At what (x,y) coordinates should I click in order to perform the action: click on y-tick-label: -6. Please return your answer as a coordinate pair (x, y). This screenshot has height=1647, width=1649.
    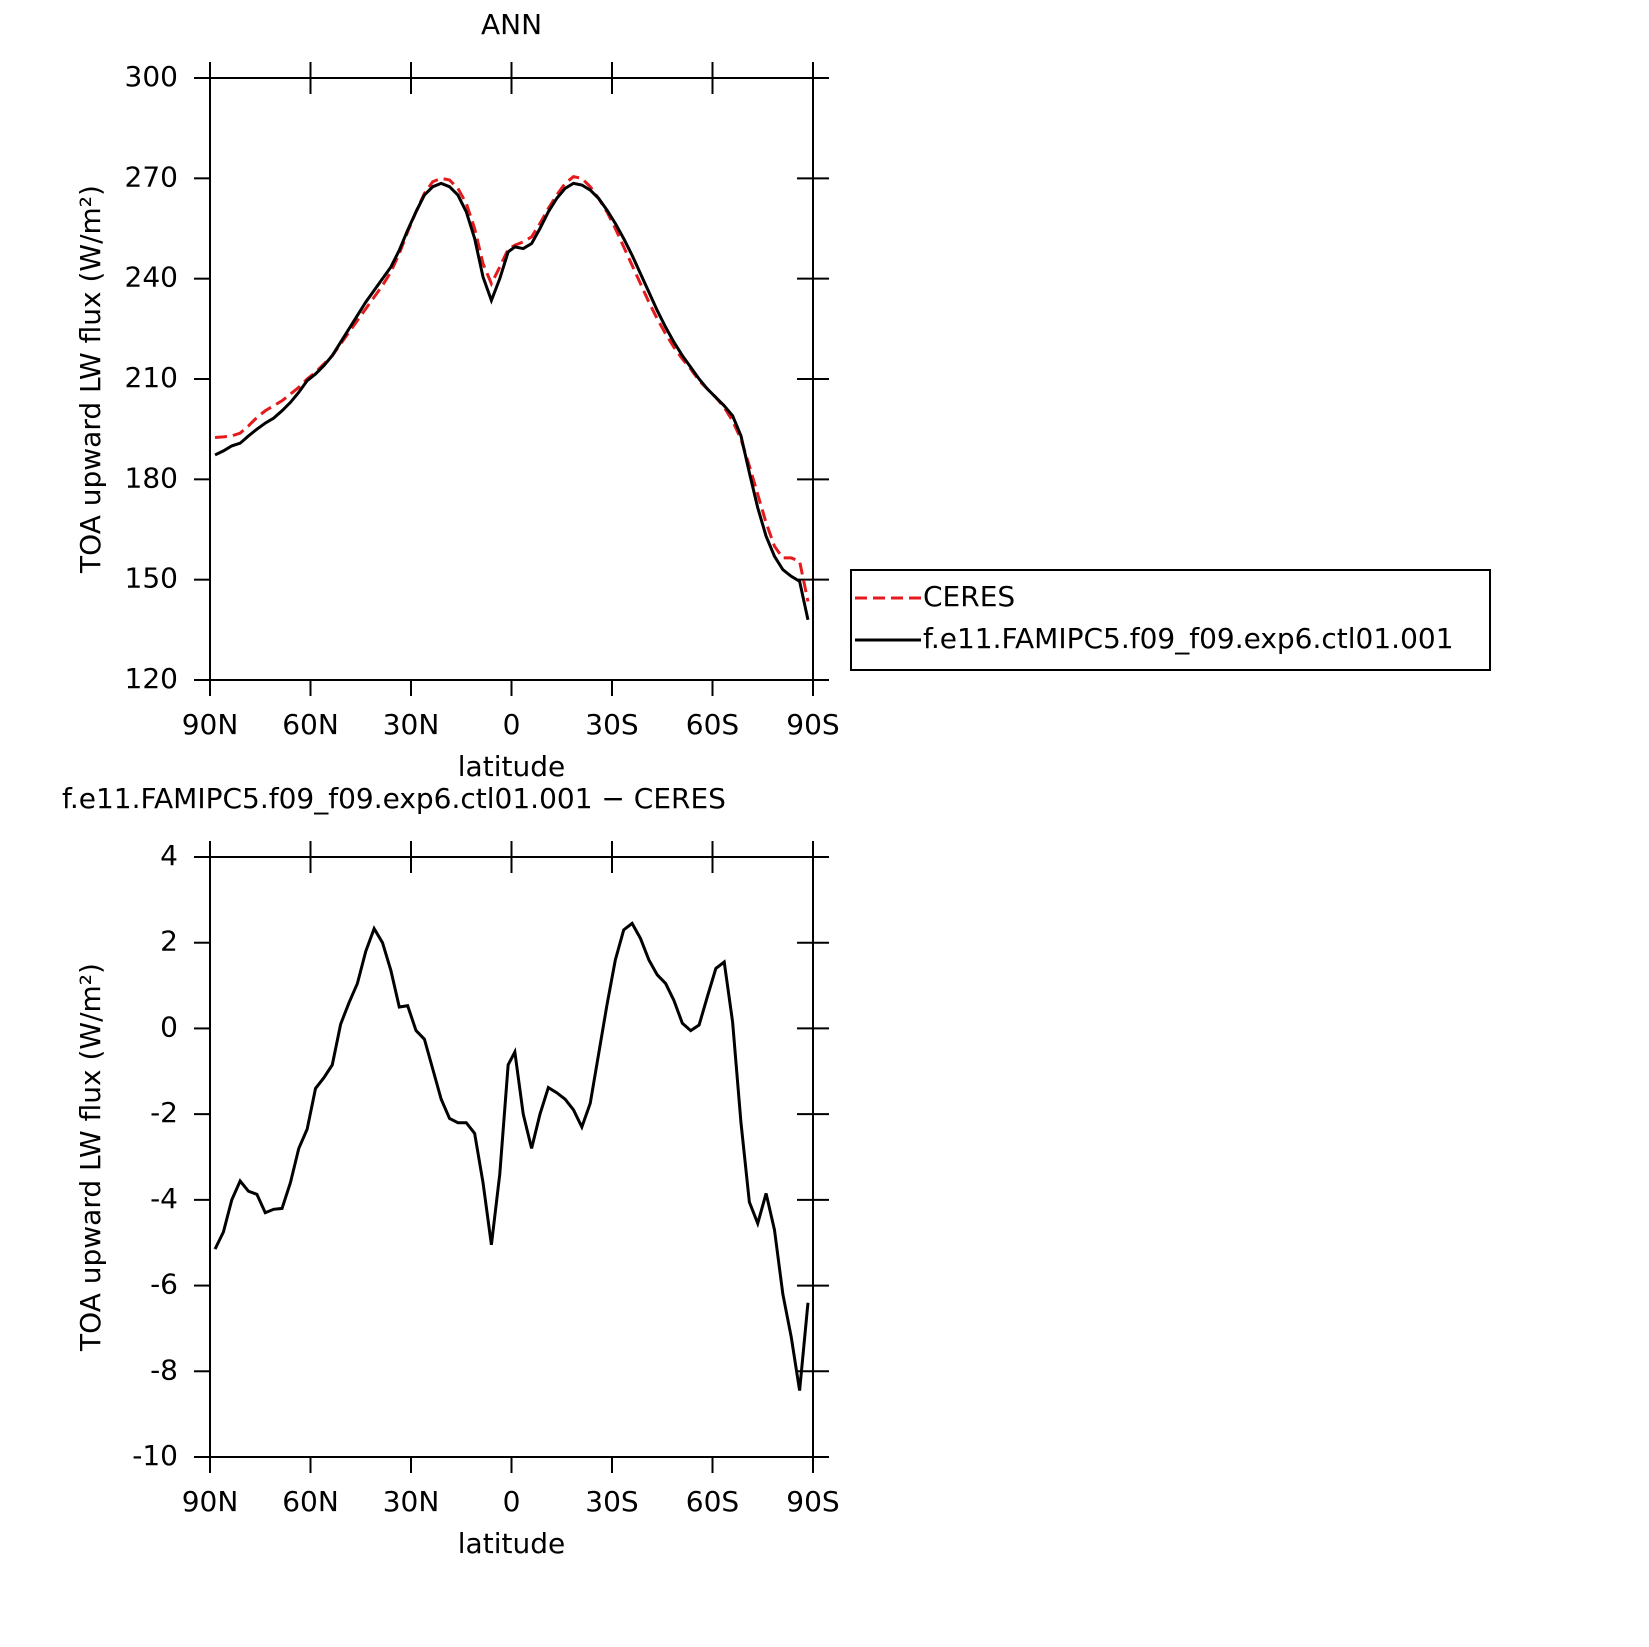
    Looking at the image, I should click on (164, 1284).